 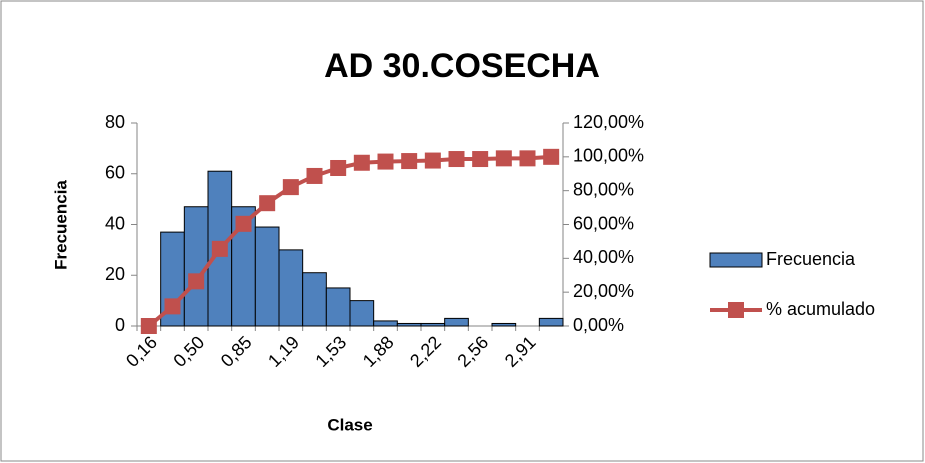 I want to click on y-tick-label: 20, so click(x=115, y=274).